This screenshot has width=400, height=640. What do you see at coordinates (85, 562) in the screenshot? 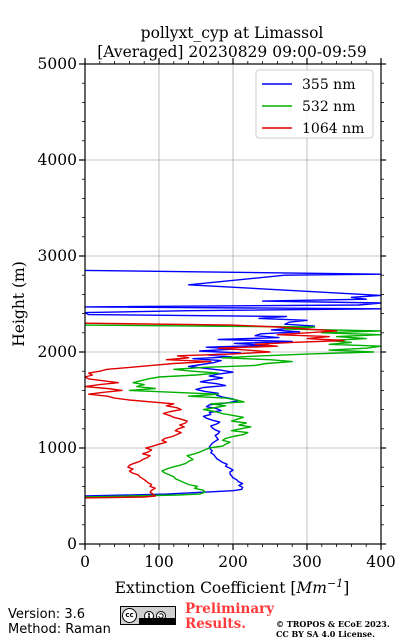
I see `x-tick-label: 0` at bounding box center [85, 562].